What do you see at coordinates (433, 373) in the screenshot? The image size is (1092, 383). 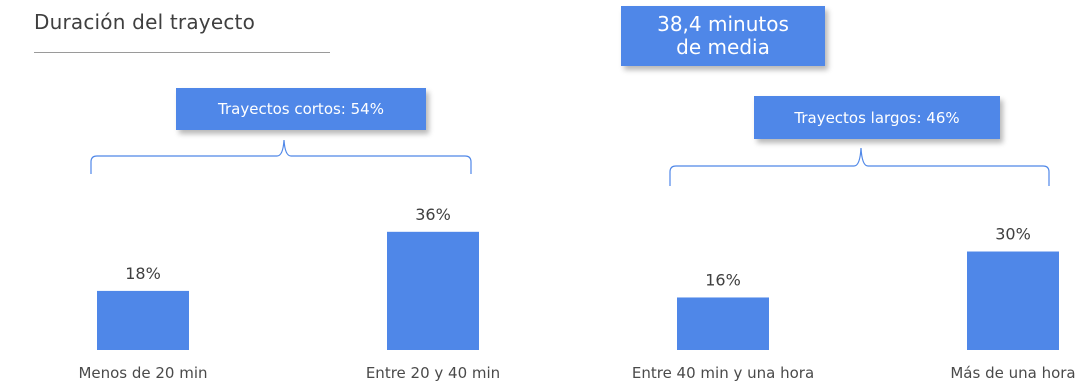 I see `category-label-2: Entre 20 y 40 min` at bounding box center [433, 373].